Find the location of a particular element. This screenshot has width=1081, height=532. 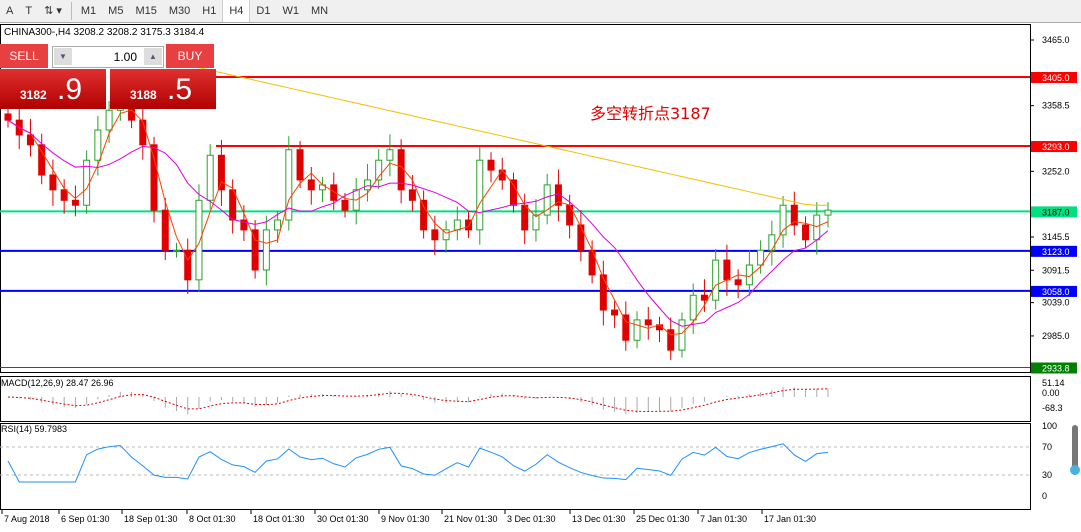

macd-label: MACD(12,26,9) 28.47 26.96 is located at coordinates (57, 383).